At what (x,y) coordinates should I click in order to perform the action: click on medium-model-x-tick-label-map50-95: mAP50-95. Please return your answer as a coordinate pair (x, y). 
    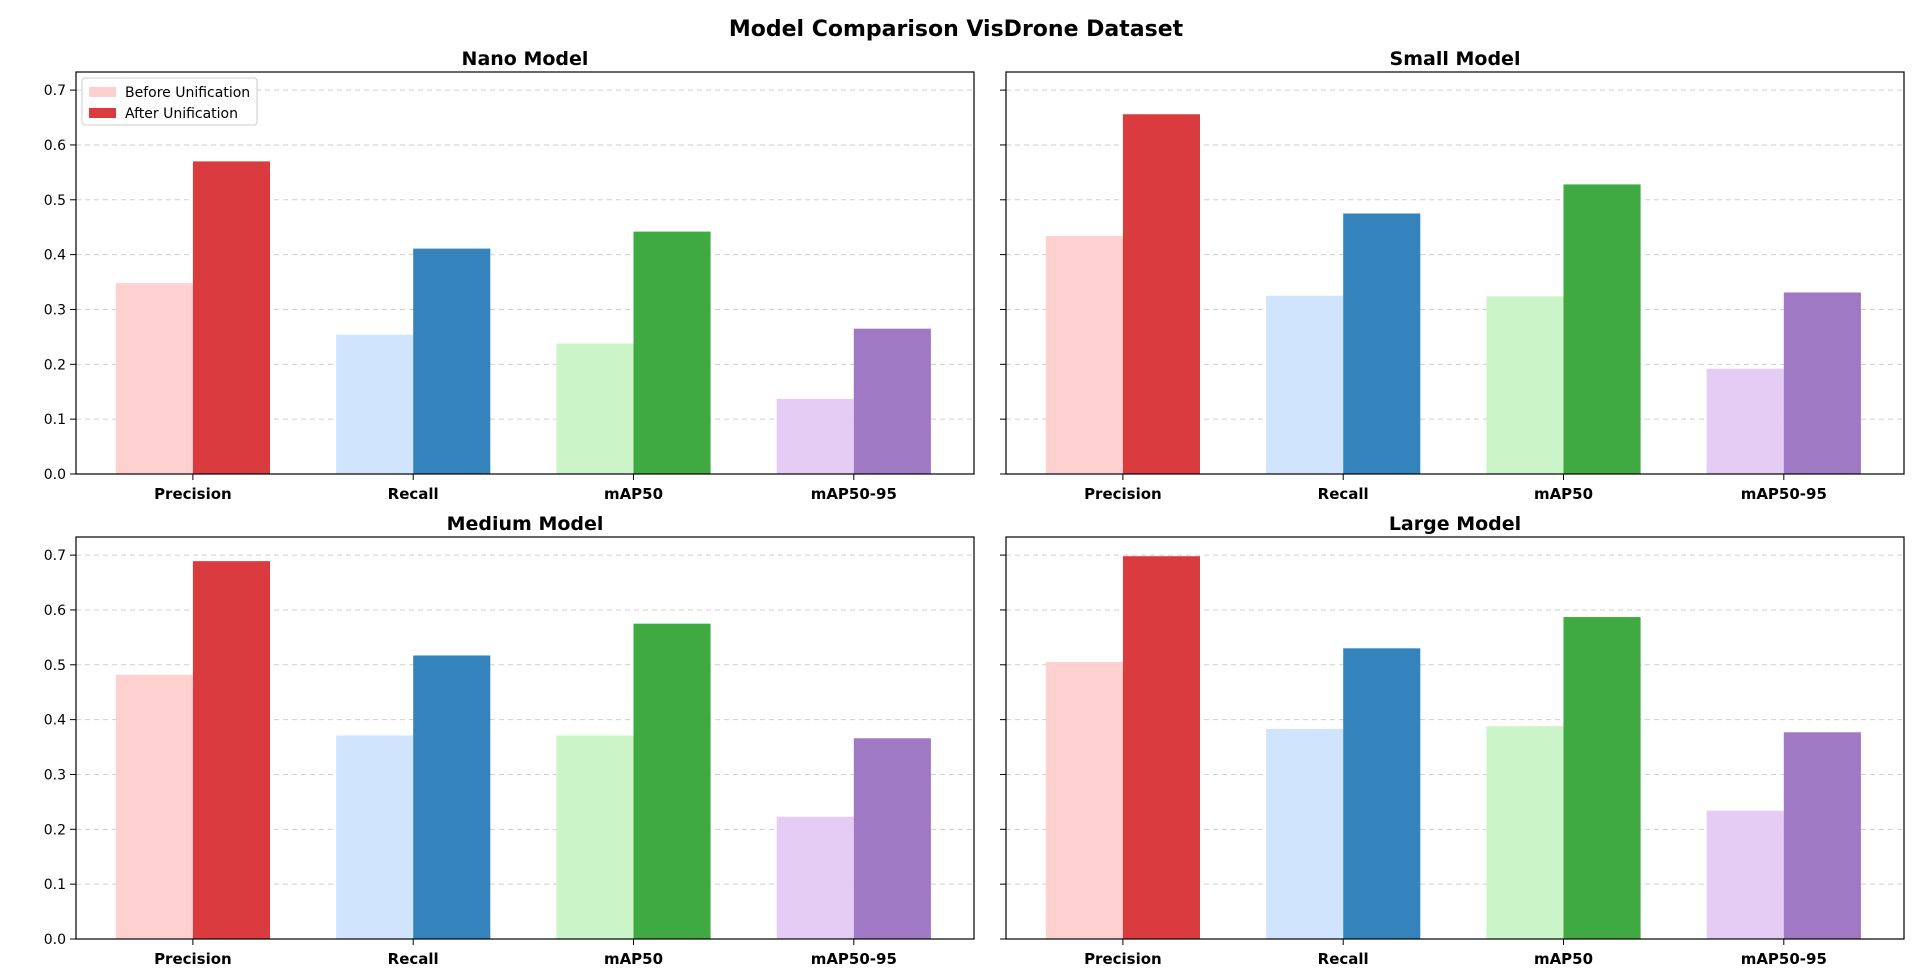
    Looking at the image, I should click on (854, 959).